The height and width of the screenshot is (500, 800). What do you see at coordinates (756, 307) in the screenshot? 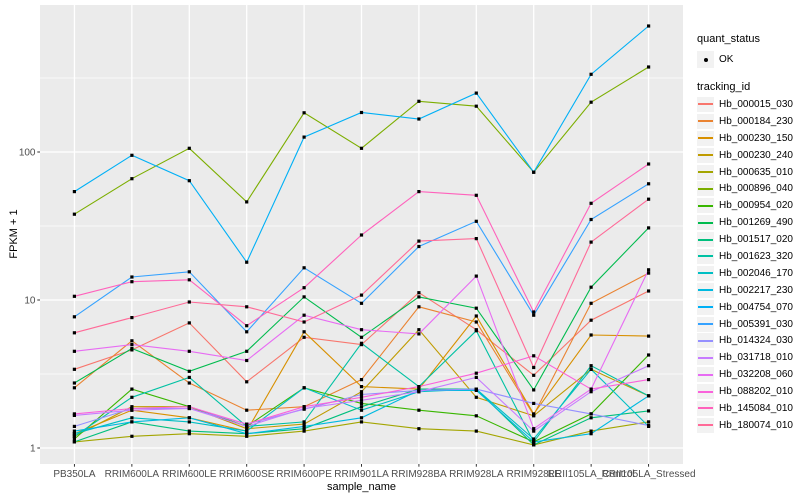
I see `legend-label: Hb_004754_070` at bounding box center [756, 307].